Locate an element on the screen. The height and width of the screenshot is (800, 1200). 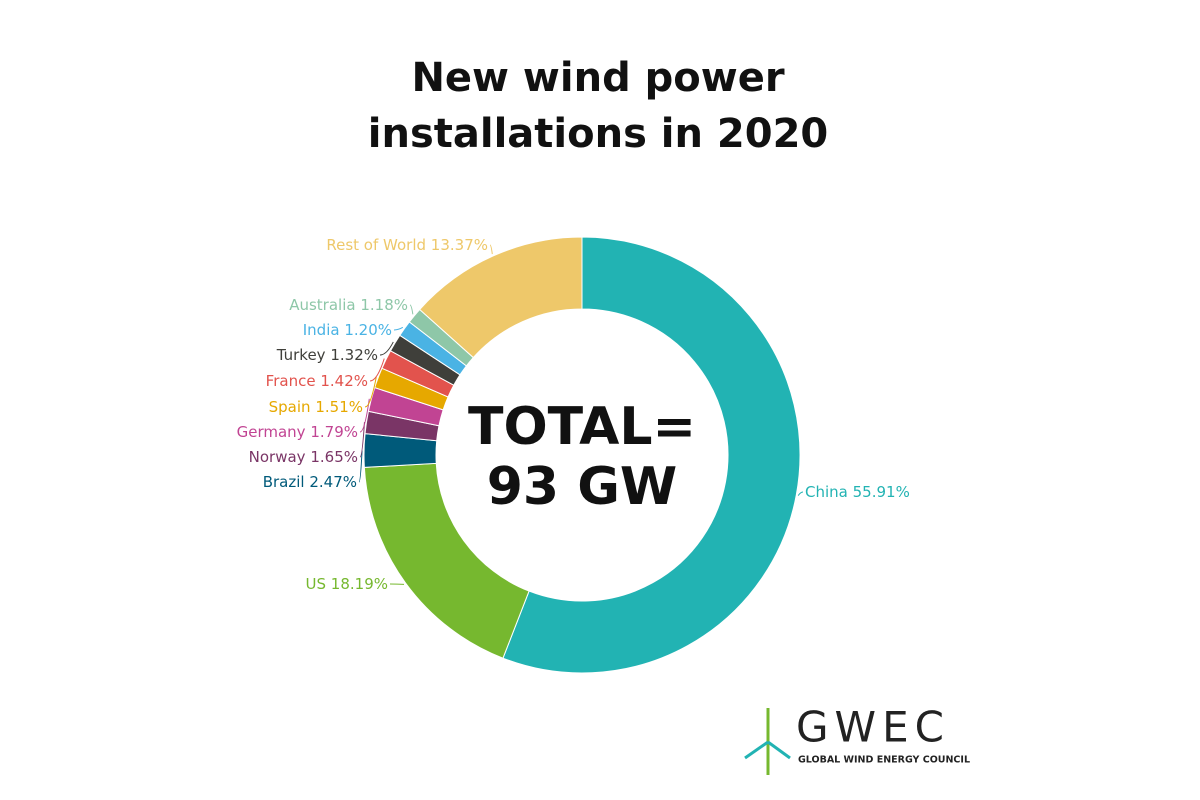
value-label: 13.37% is located at coordinates (459, 245).